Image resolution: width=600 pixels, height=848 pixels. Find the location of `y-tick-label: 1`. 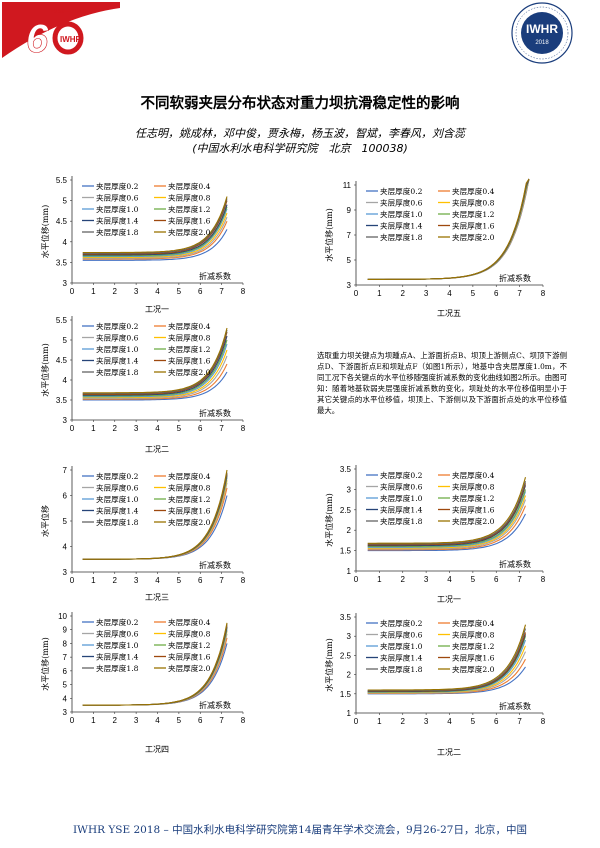

y-tick-label: 1 is located at coordinates (349, 571).